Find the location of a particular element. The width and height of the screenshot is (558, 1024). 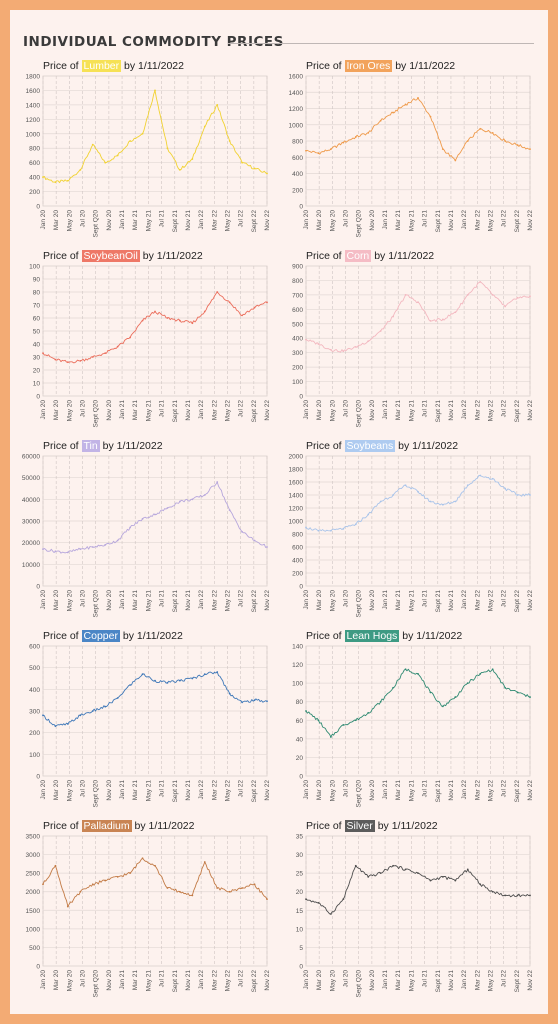

y-tick-label: 40 is located at coordinates (300, 739).